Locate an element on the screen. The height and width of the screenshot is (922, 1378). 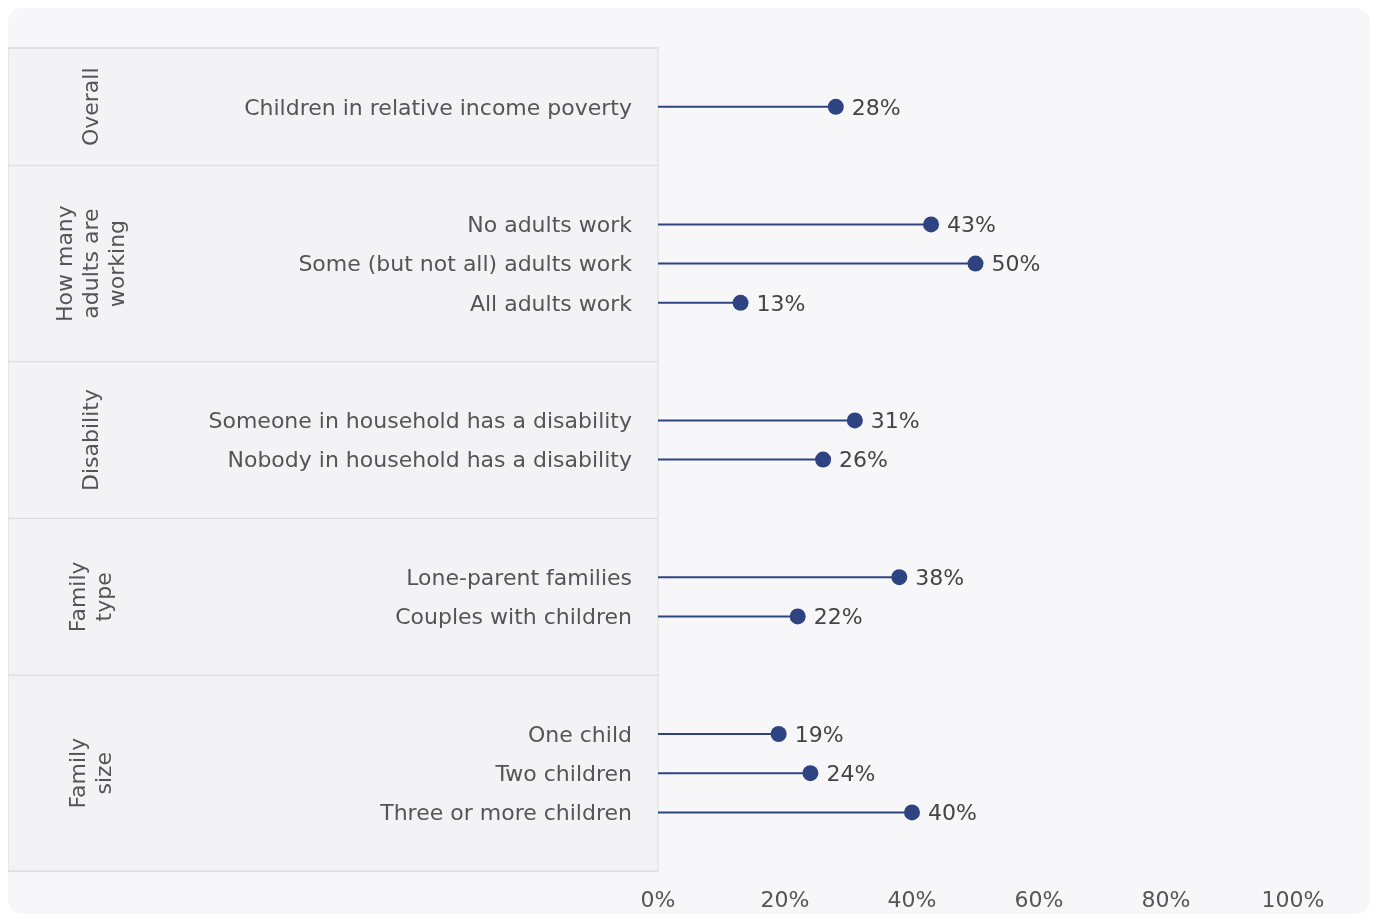
data-label: 43% is located at coordinates (971, 225).